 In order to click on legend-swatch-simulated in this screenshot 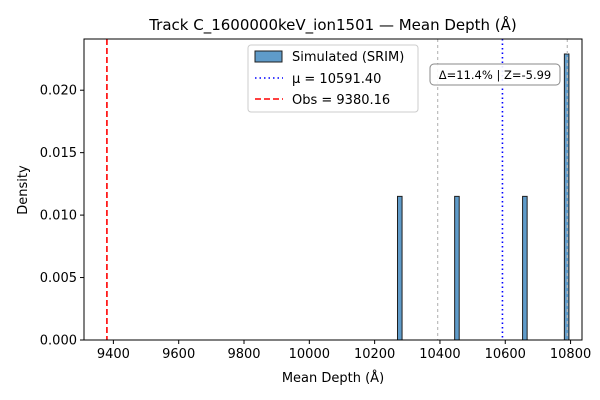, I will do `click(268, 56)`.